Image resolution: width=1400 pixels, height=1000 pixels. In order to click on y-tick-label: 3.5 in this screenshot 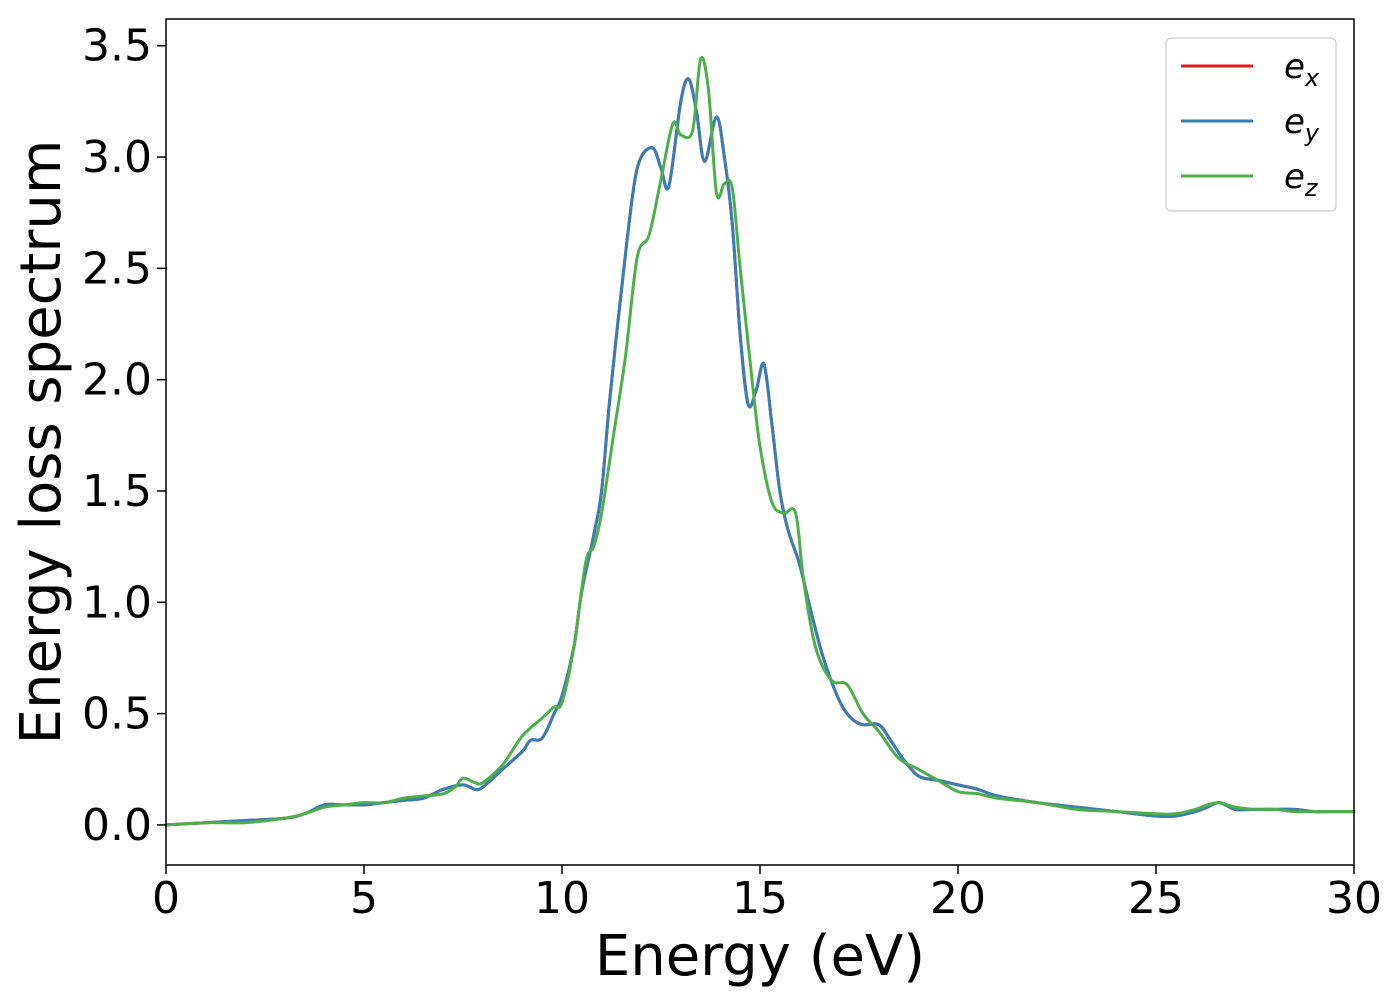, I will do `click(117, 46)`.